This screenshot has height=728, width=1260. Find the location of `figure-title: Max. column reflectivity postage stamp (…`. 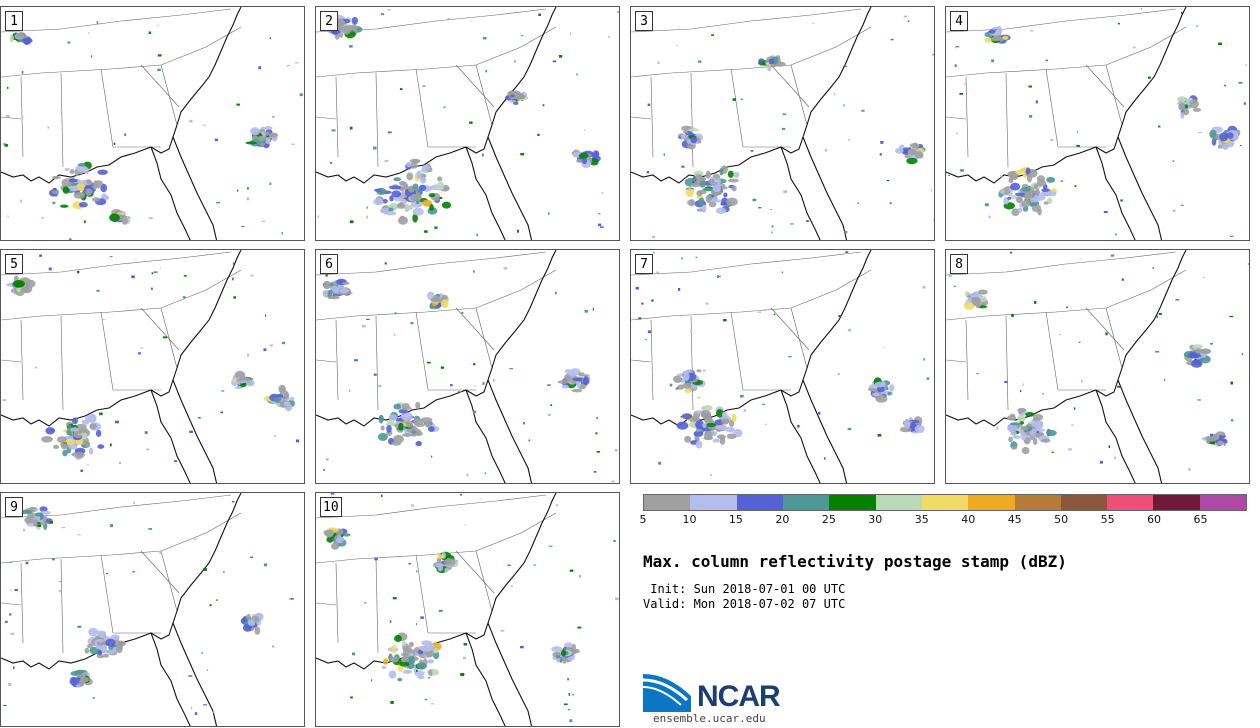

figure-title: Max. column reflectivity postage stamp (… is located at coordinates (855, 561).